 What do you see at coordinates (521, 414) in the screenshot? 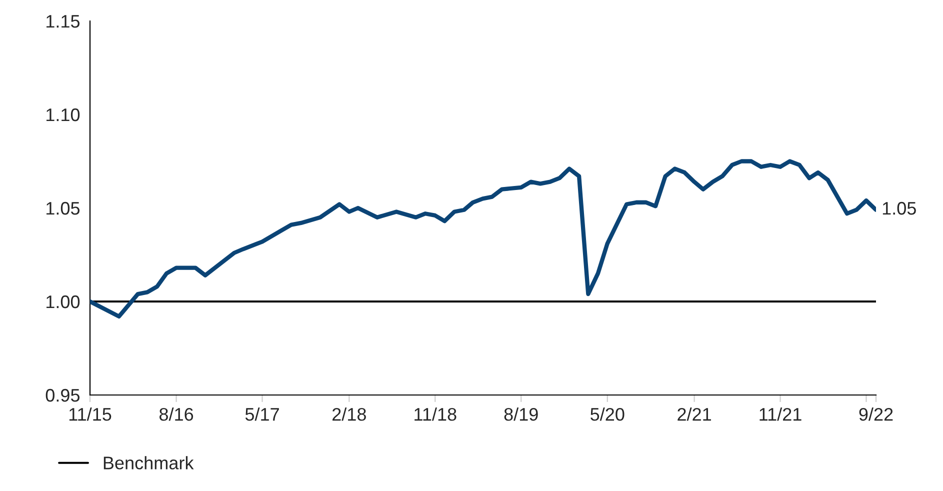
I see `x-tick-label: 8/19` at bounding box center [521, 414].